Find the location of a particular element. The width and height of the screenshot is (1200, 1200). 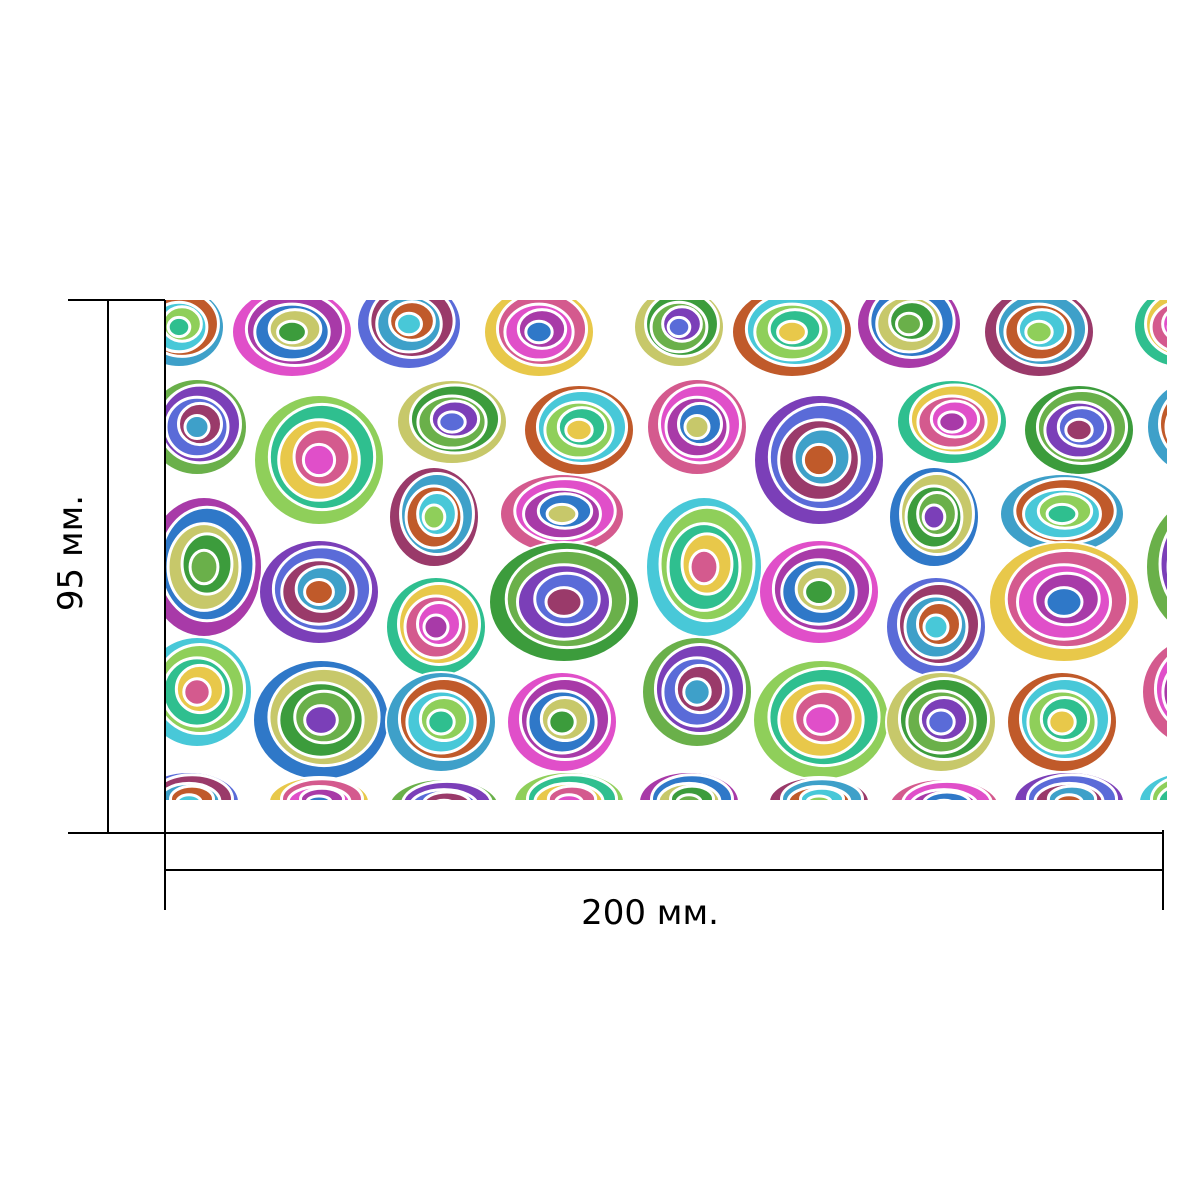

width-dimension: 200 мм. is located at coordinates (664, 866).